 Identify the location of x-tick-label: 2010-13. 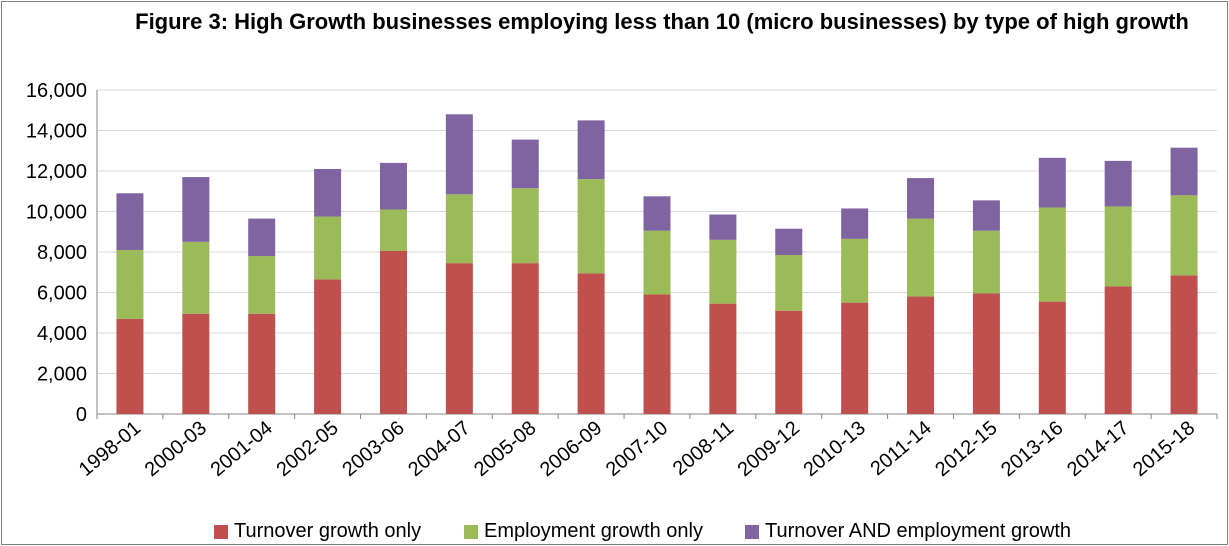
(834, 449).